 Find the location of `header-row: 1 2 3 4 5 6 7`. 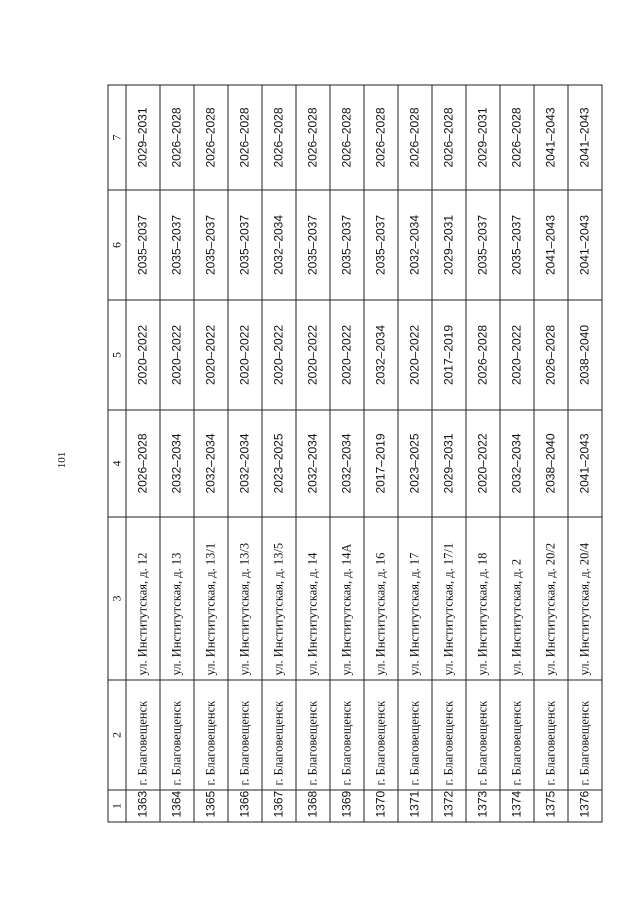

header-row: 1 2 3 4 5 6 7 is located at coordinates (117, 453).